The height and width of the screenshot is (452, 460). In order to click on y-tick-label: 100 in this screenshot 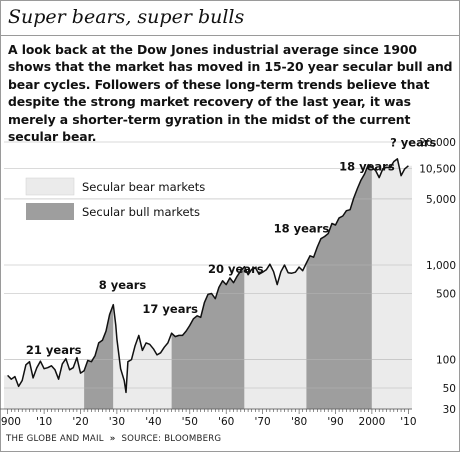, I will do `click(446, 361)`.